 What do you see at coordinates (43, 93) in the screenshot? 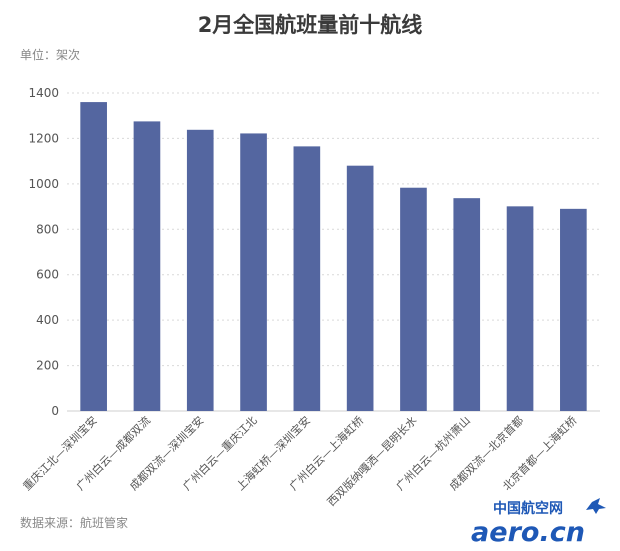
I see `y-tick-label: 1400` at bounding box center [43, 93].